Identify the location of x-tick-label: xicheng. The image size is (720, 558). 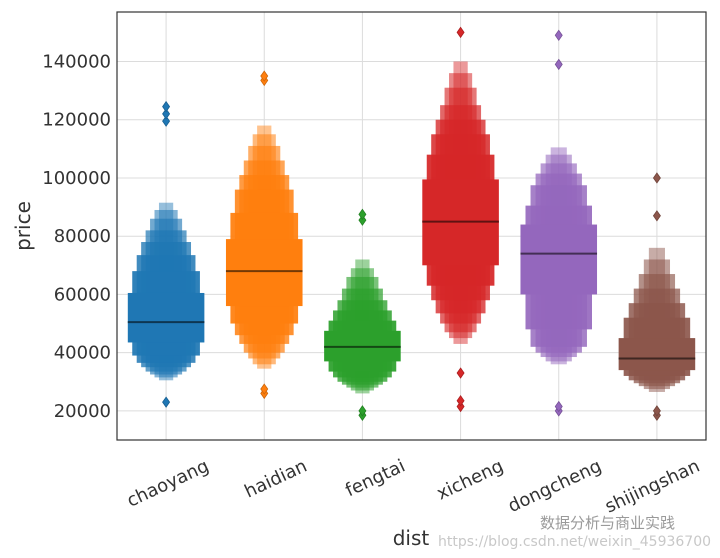
(470, 479).